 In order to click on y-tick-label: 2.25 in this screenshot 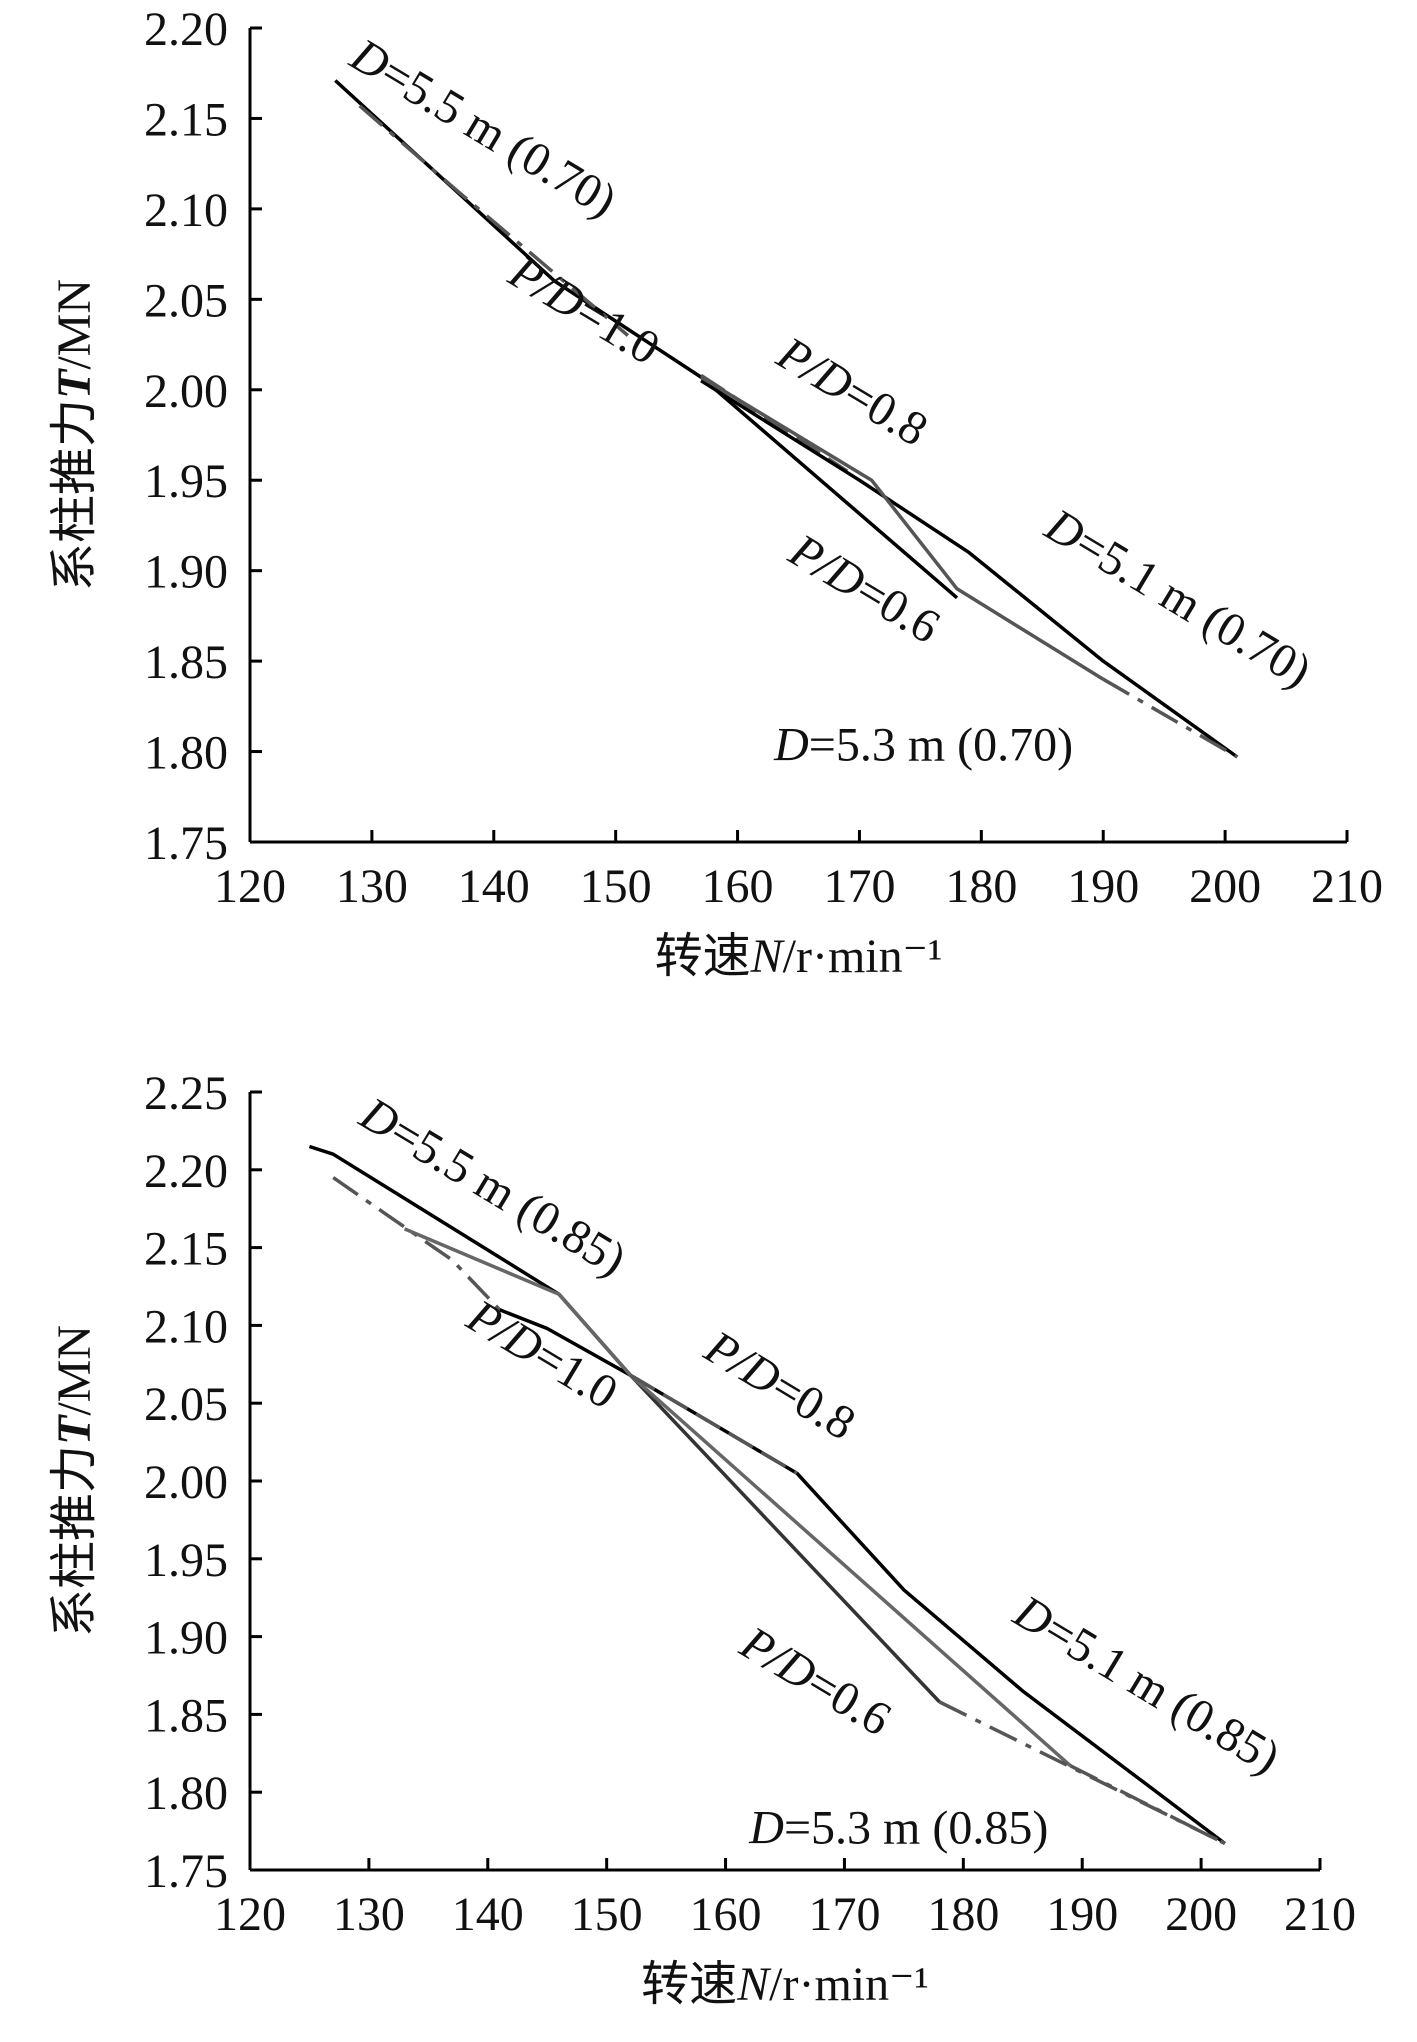, I will do `click(186, 1093)`.